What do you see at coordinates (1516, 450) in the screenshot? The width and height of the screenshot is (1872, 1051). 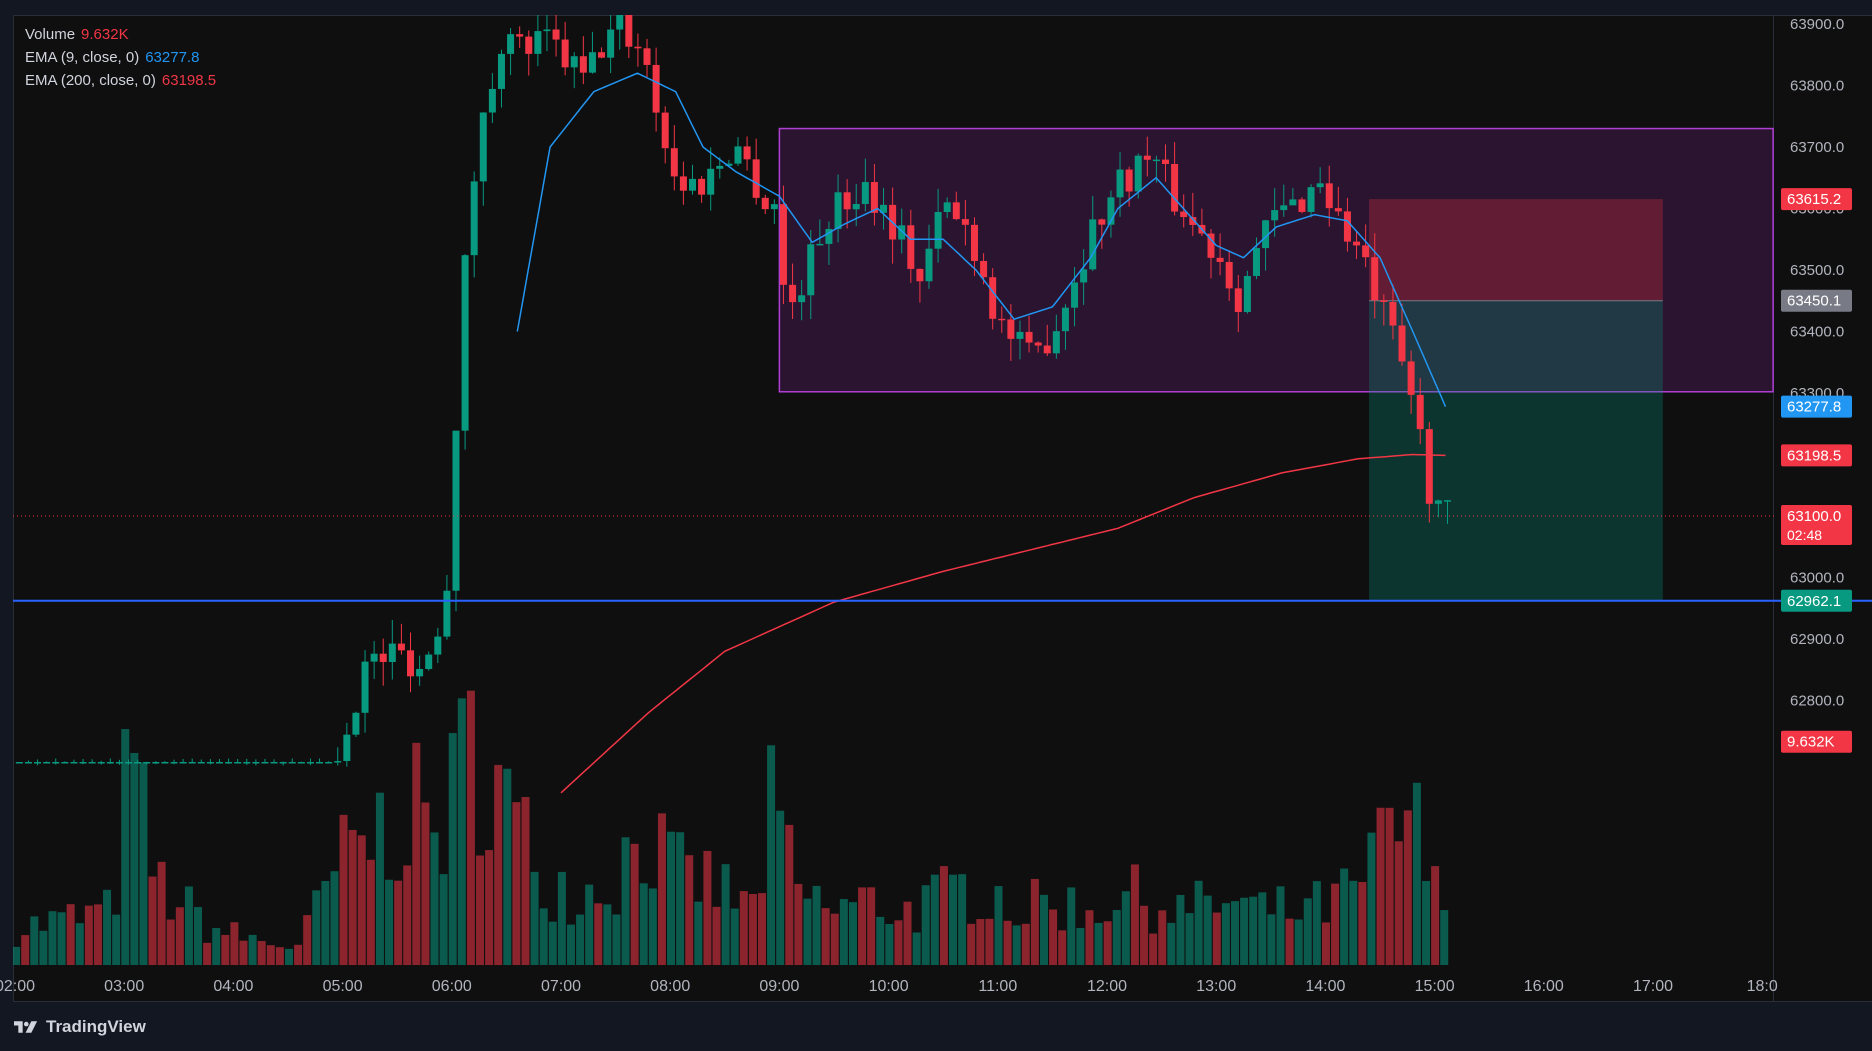 I see `position-target-zone` at bounding box center [1516, 450].